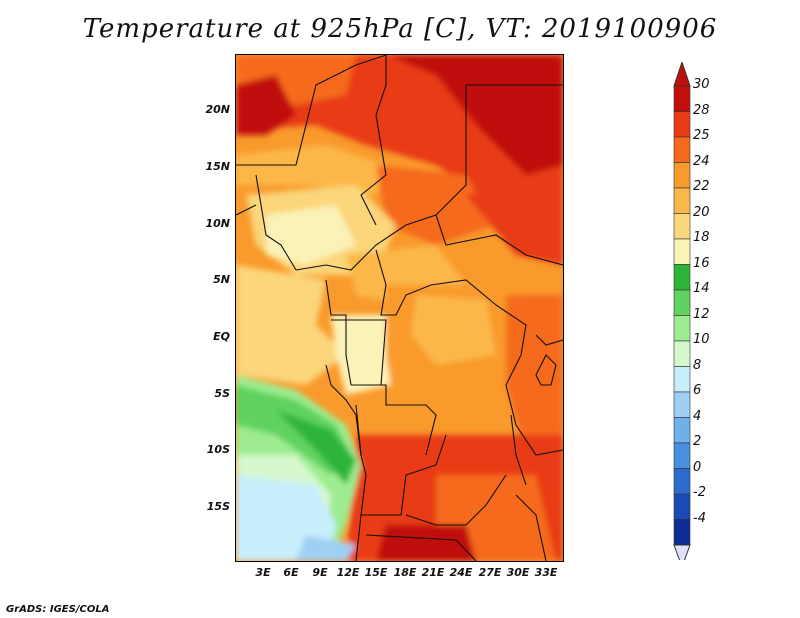 The width and height of the screenshot is (800, 618). Describe the element at coordinates (405, 572) in the screenshot. I see `lon-label: 18E` at that location.